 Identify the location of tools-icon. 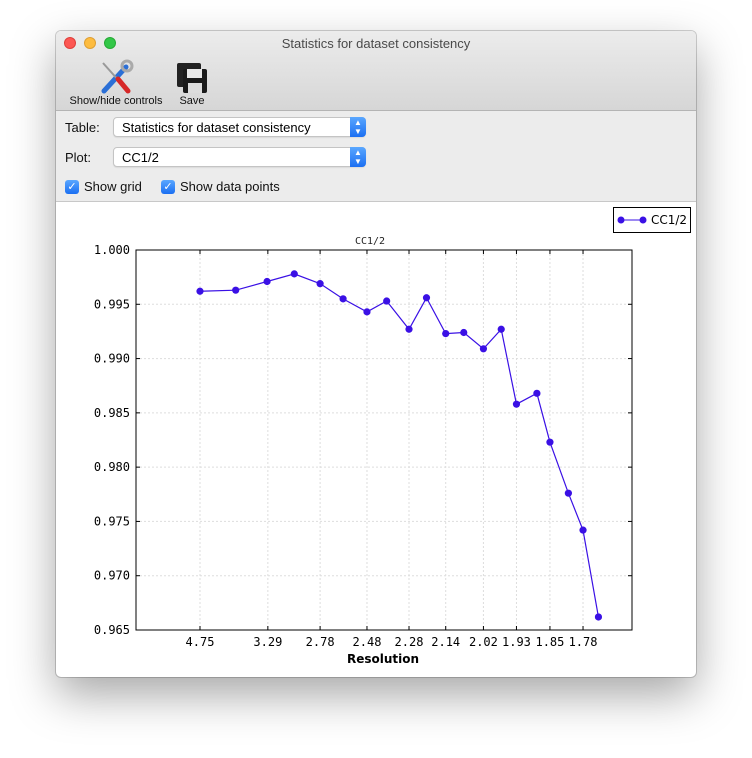
(116, 76).